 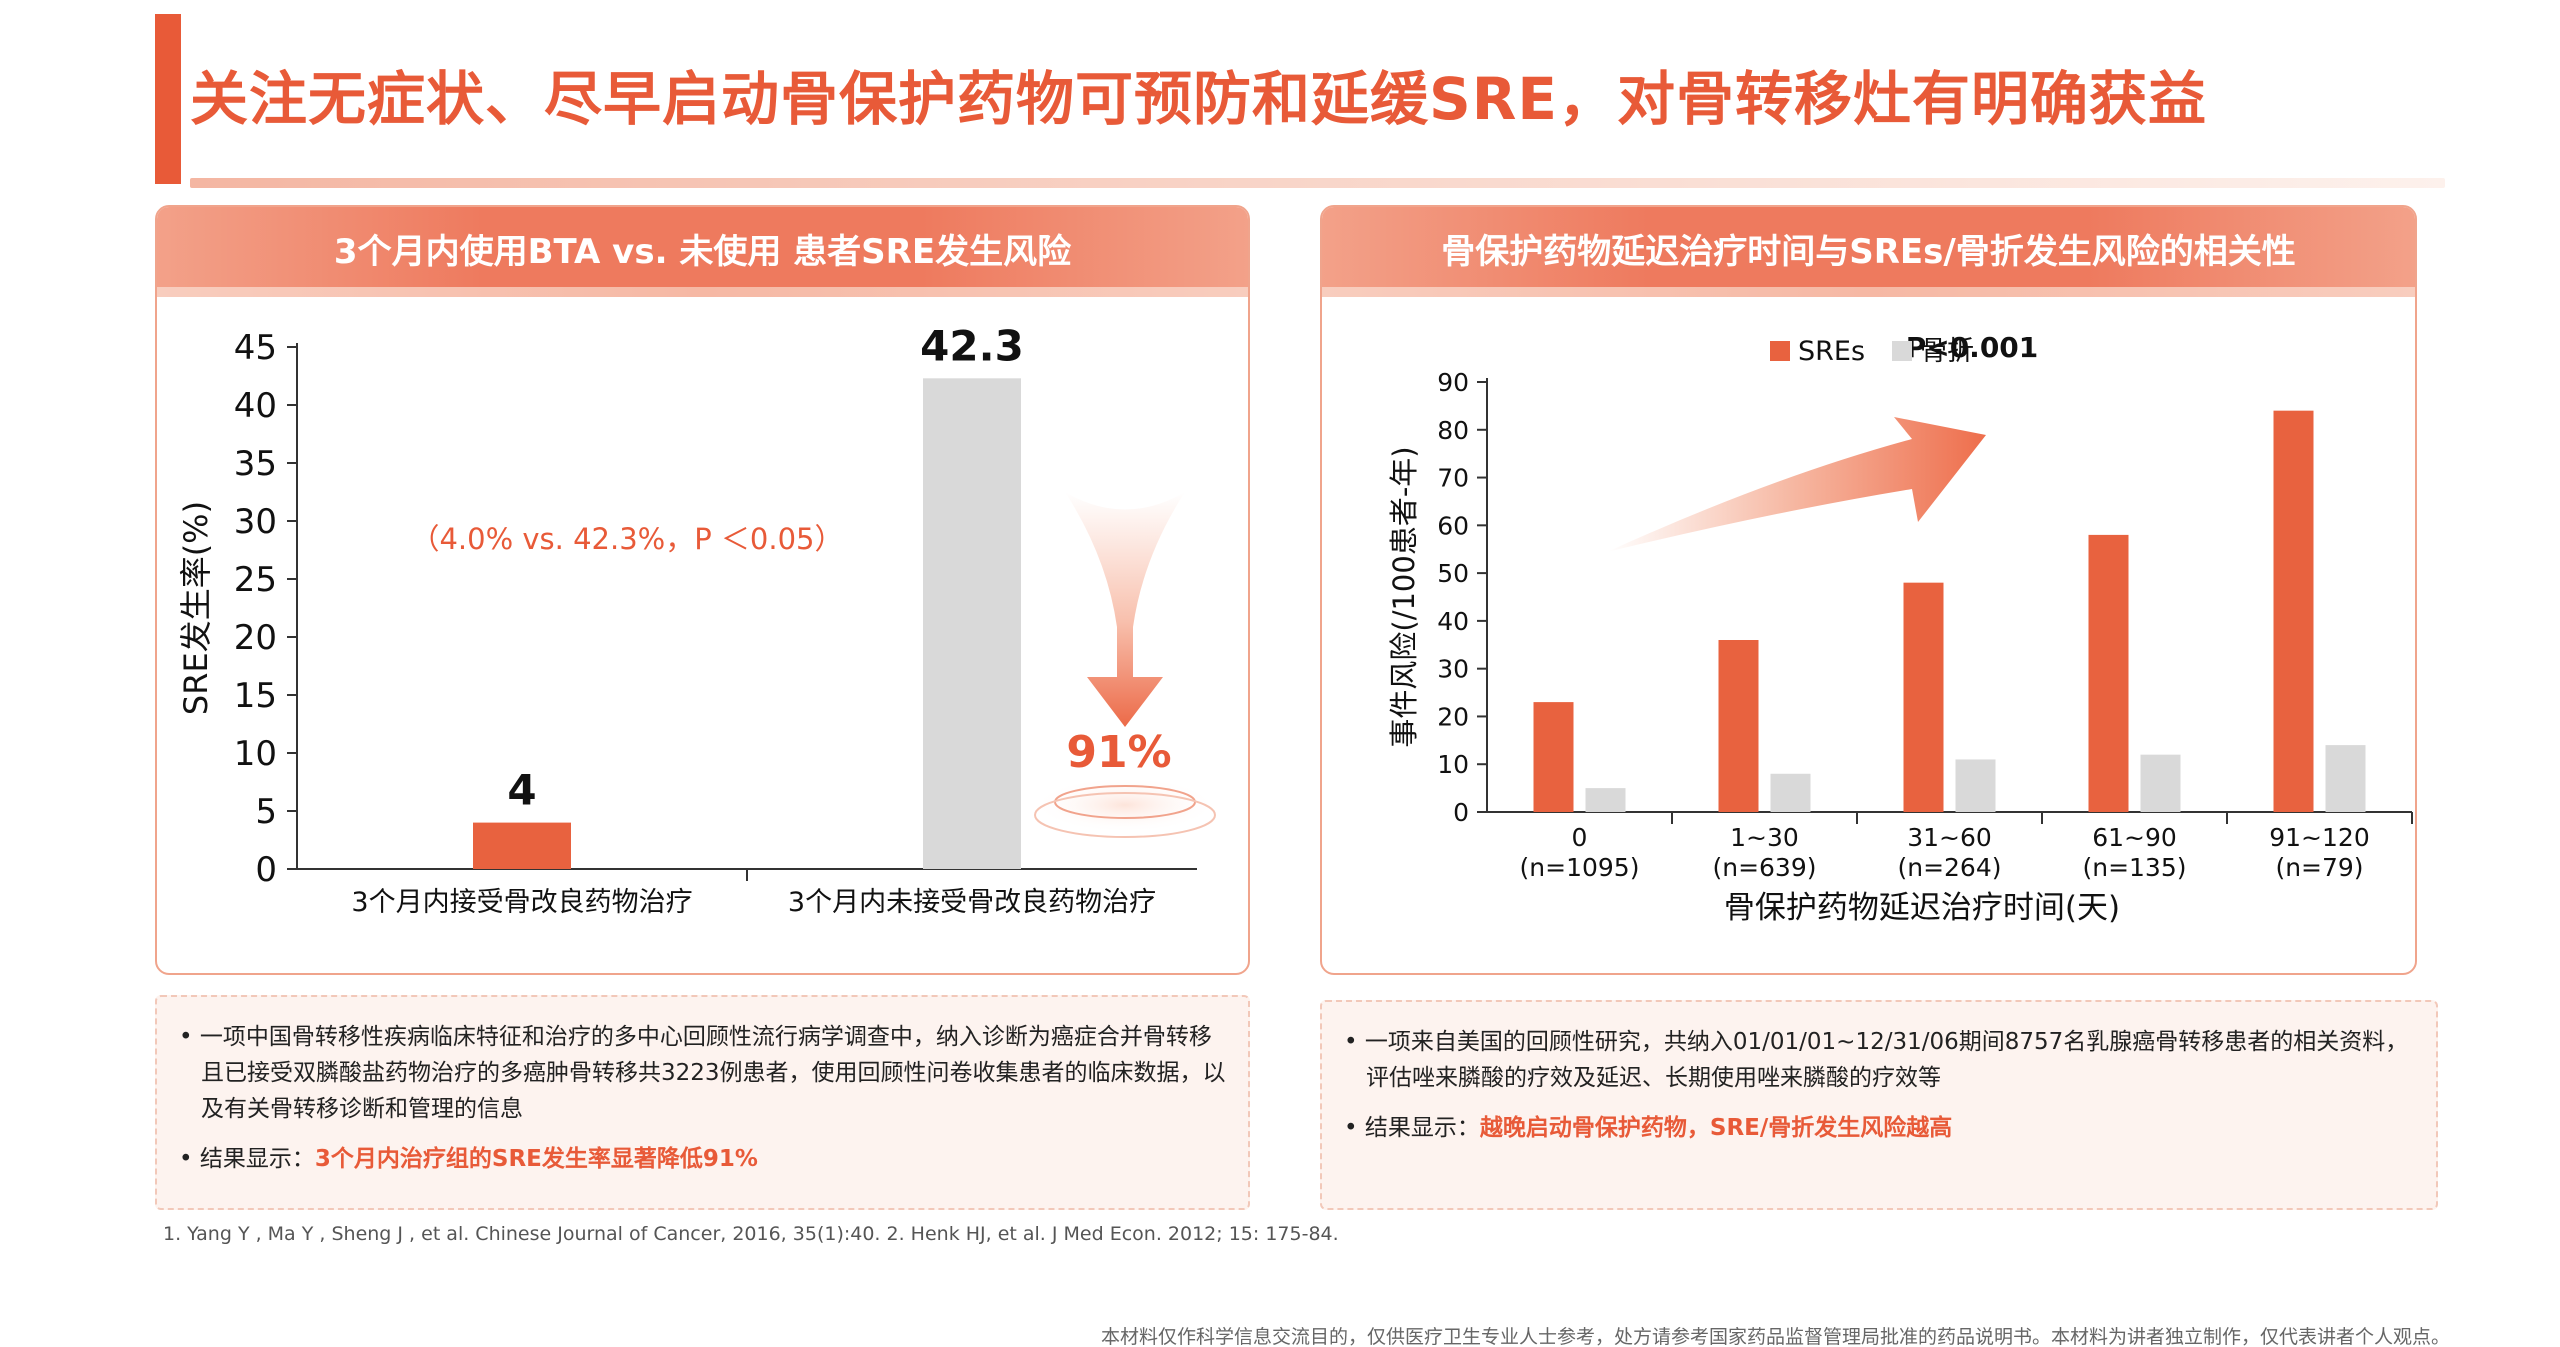 I want to click on x-category-label: 61~90, so click(x=2134, y=837).